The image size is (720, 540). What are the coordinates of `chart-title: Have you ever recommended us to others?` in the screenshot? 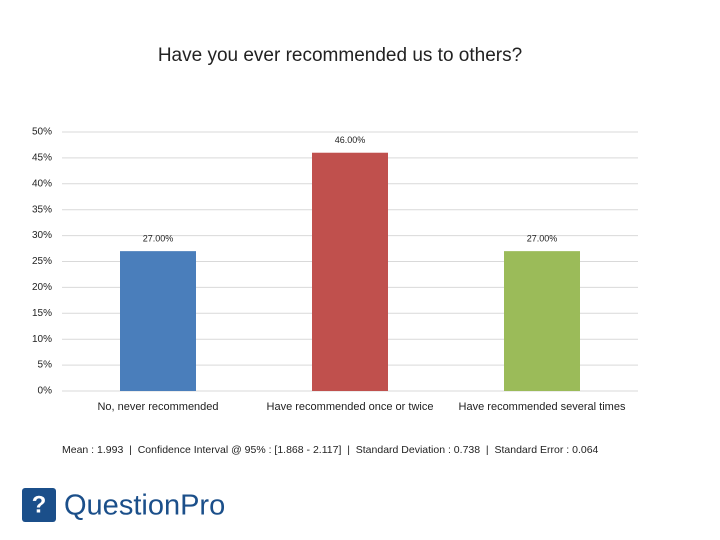 It's located at (340, 55).